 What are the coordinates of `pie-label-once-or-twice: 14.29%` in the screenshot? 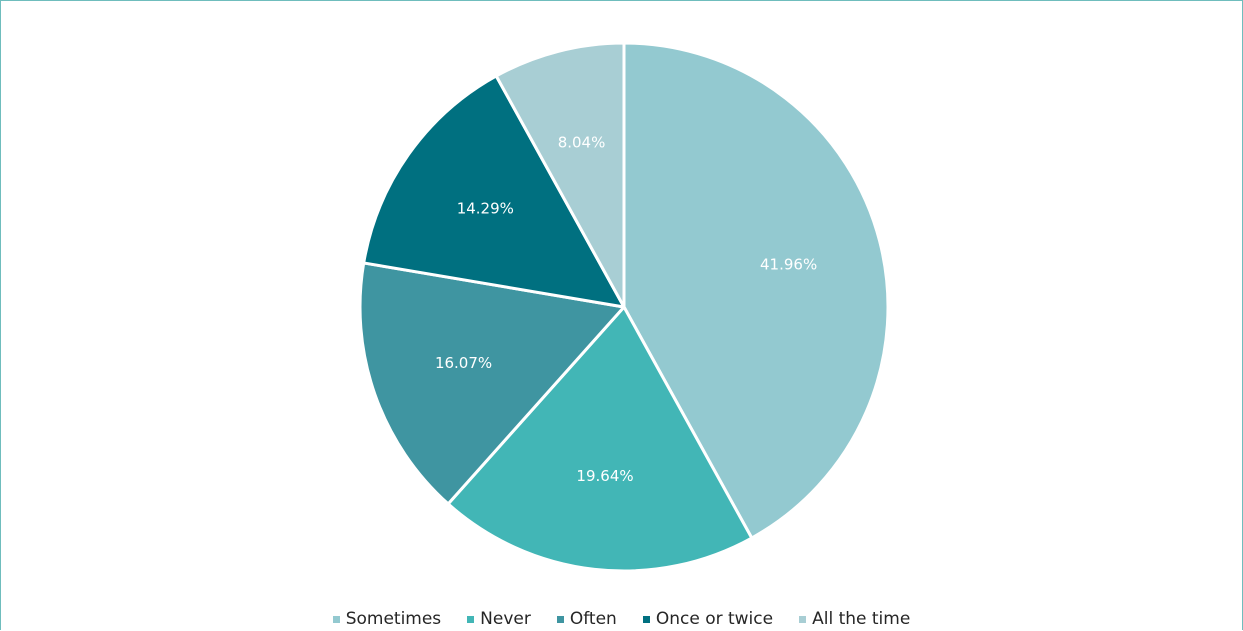 It's located at (485, 209).